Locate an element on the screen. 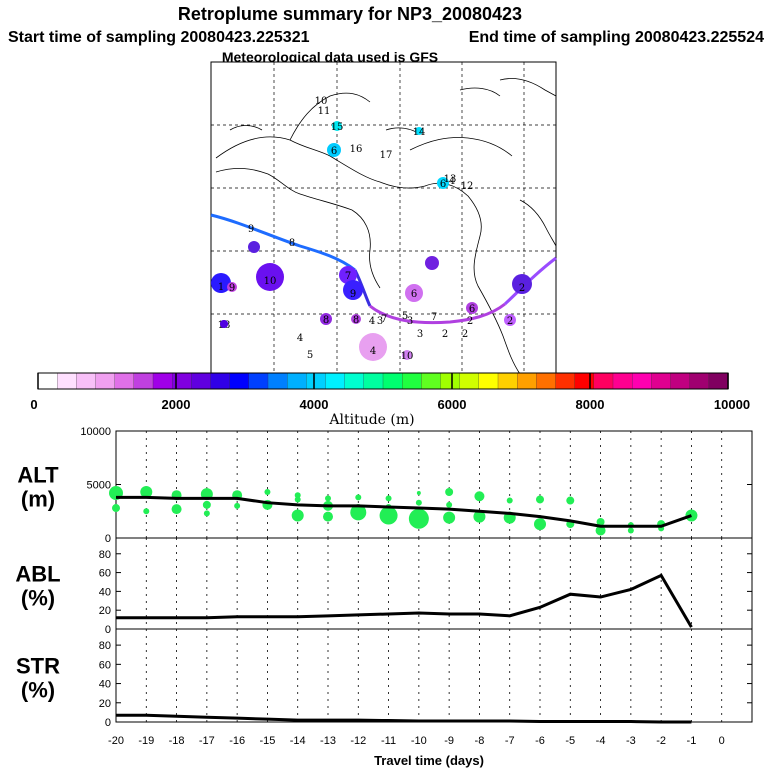 This screenshot has width=768, height=768. x-tick-label: -1 is located at coordinates (692, 741).